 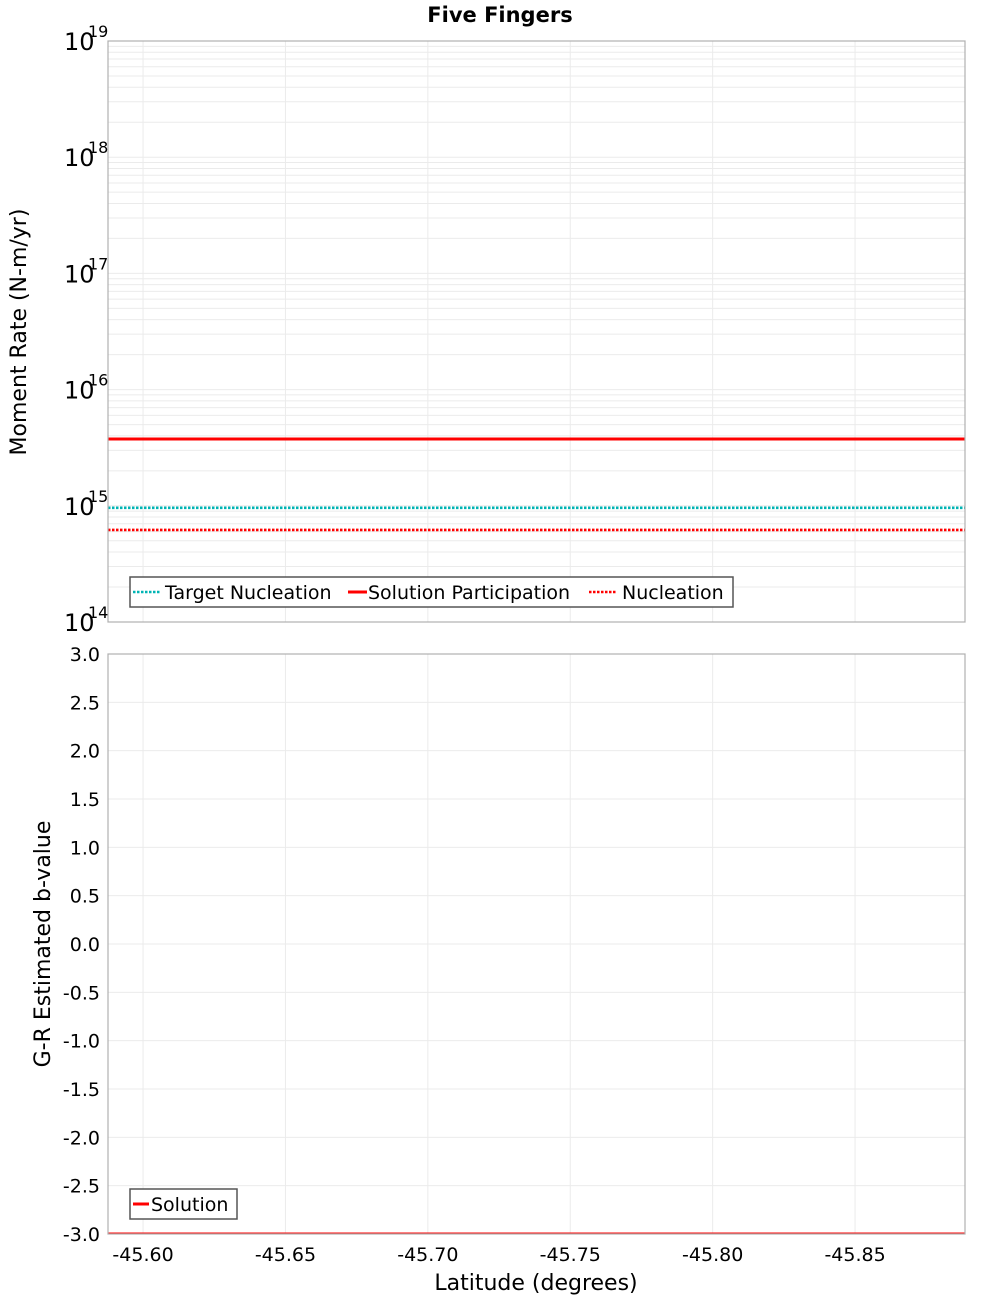 I want to click on legend-box, so click(x=431, y=592).